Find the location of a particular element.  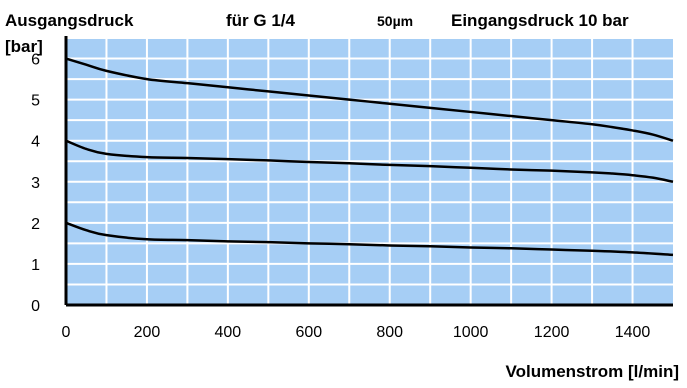

x-tick-labels: 0 200 400 600 800 1000 1200 1400 is located at coordinates (356, 332).